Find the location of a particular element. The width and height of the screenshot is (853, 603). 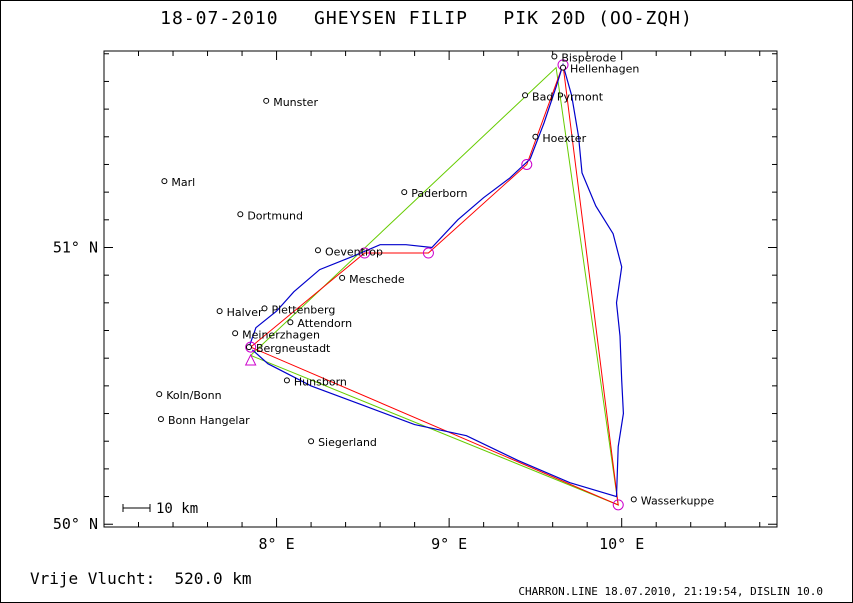

town-label: Bonn Hangelar is located at coordinates (209, 420).